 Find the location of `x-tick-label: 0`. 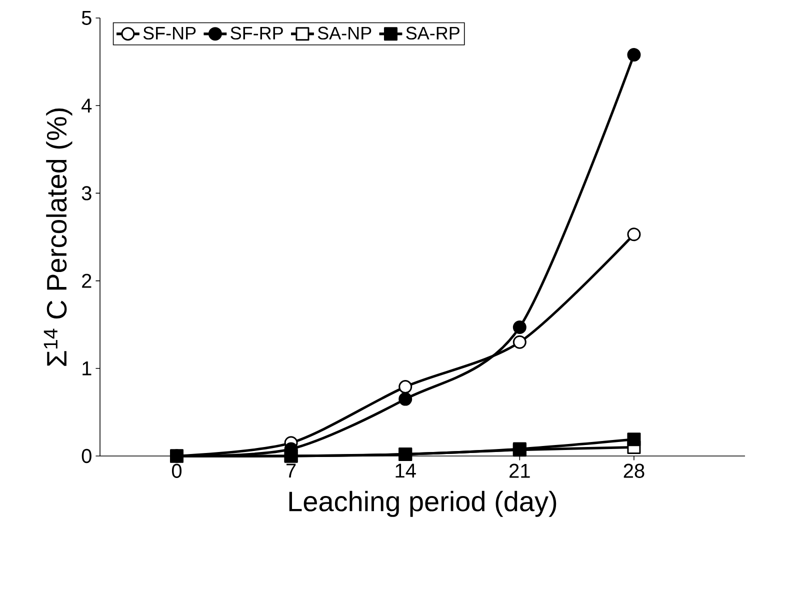

x-tick-label: 0 is located at coordinates (177, 471).